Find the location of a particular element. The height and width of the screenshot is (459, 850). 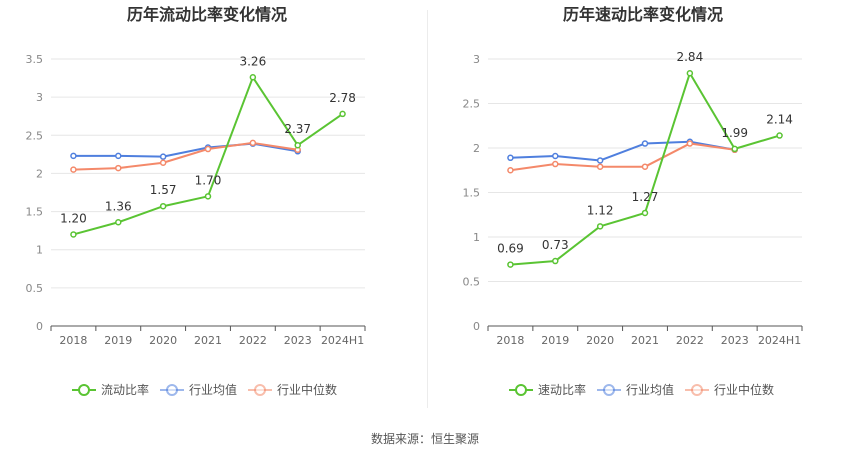

legend-label: 速动比率 is located at coordinates (562, 389).